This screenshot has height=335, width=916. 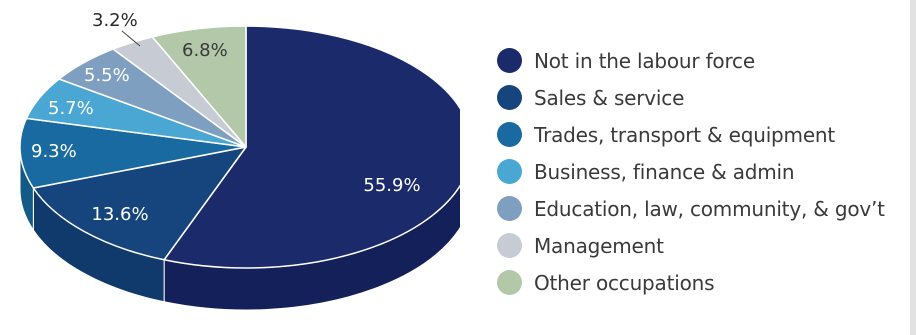 What do you see at coordinates (644, 60) in the screenshot?
I see `legend-label: Not in the labour force` at bounding box center [644, 60].